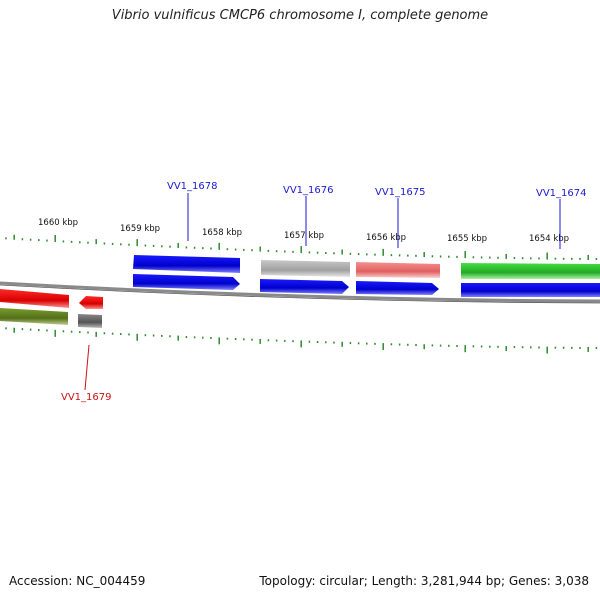  I want to click on gene-label-vv1-1679: VV1_1679, so click(86, 397).